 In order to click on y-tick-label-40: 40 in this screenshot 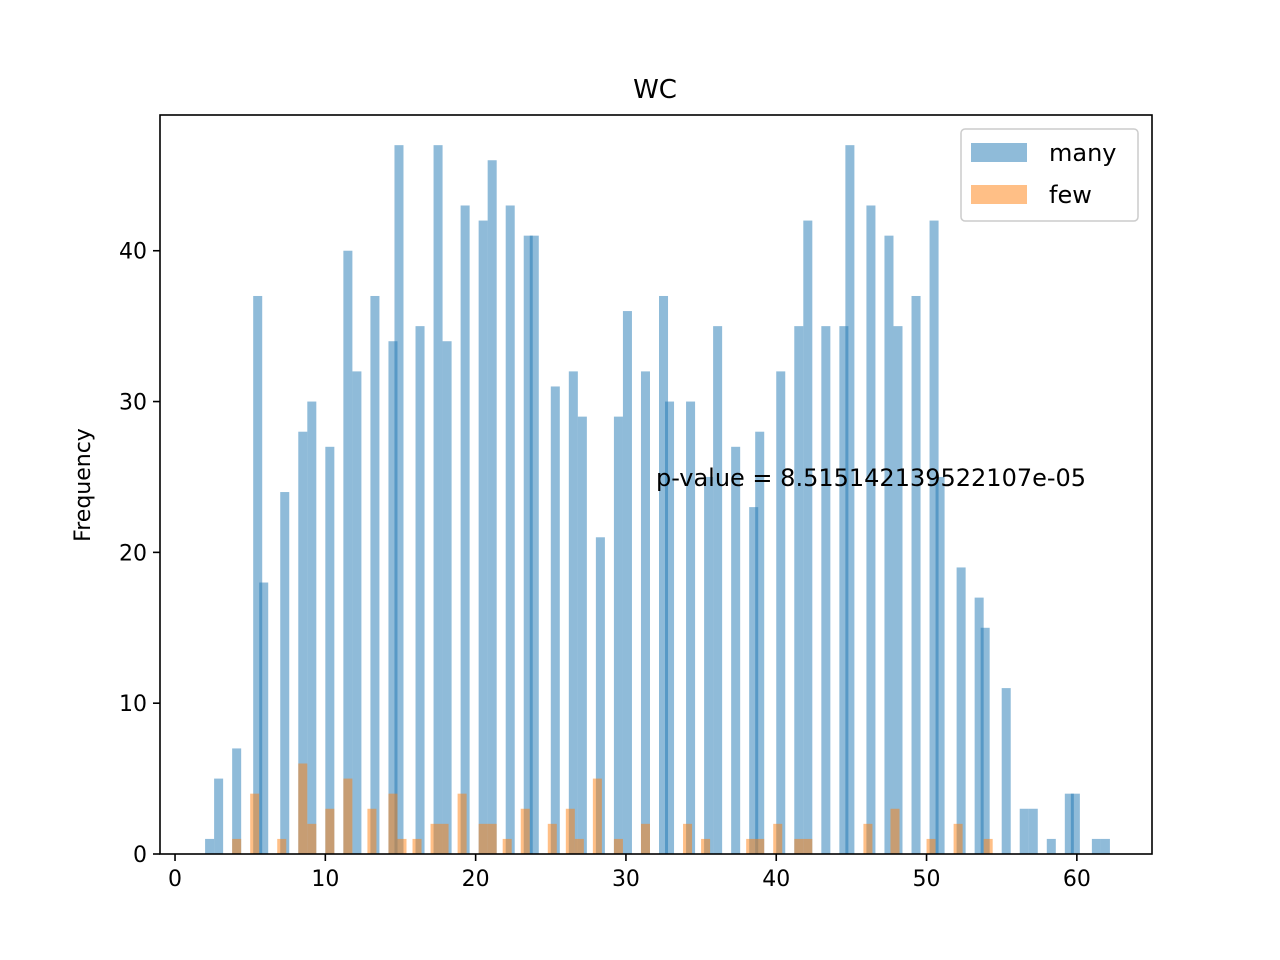, I will do `click(133, 252)`.